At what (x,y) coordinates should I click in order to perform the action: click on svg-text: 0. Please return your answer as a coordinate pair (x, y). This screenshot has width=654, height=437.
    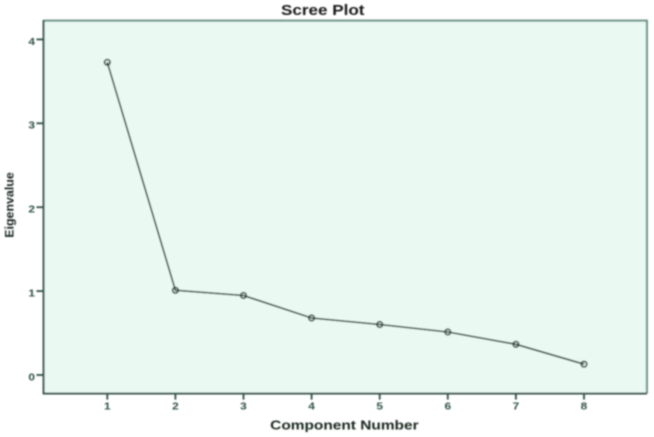
    Looking at the image, I should click on (31, 377).